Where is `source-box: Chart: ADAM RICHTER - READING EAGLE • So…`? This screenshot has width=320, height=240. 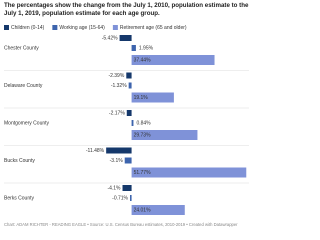 source-box: Chart: ADAM RICHTER - READING EAGLE • So… is located at coordinates (121, 224).